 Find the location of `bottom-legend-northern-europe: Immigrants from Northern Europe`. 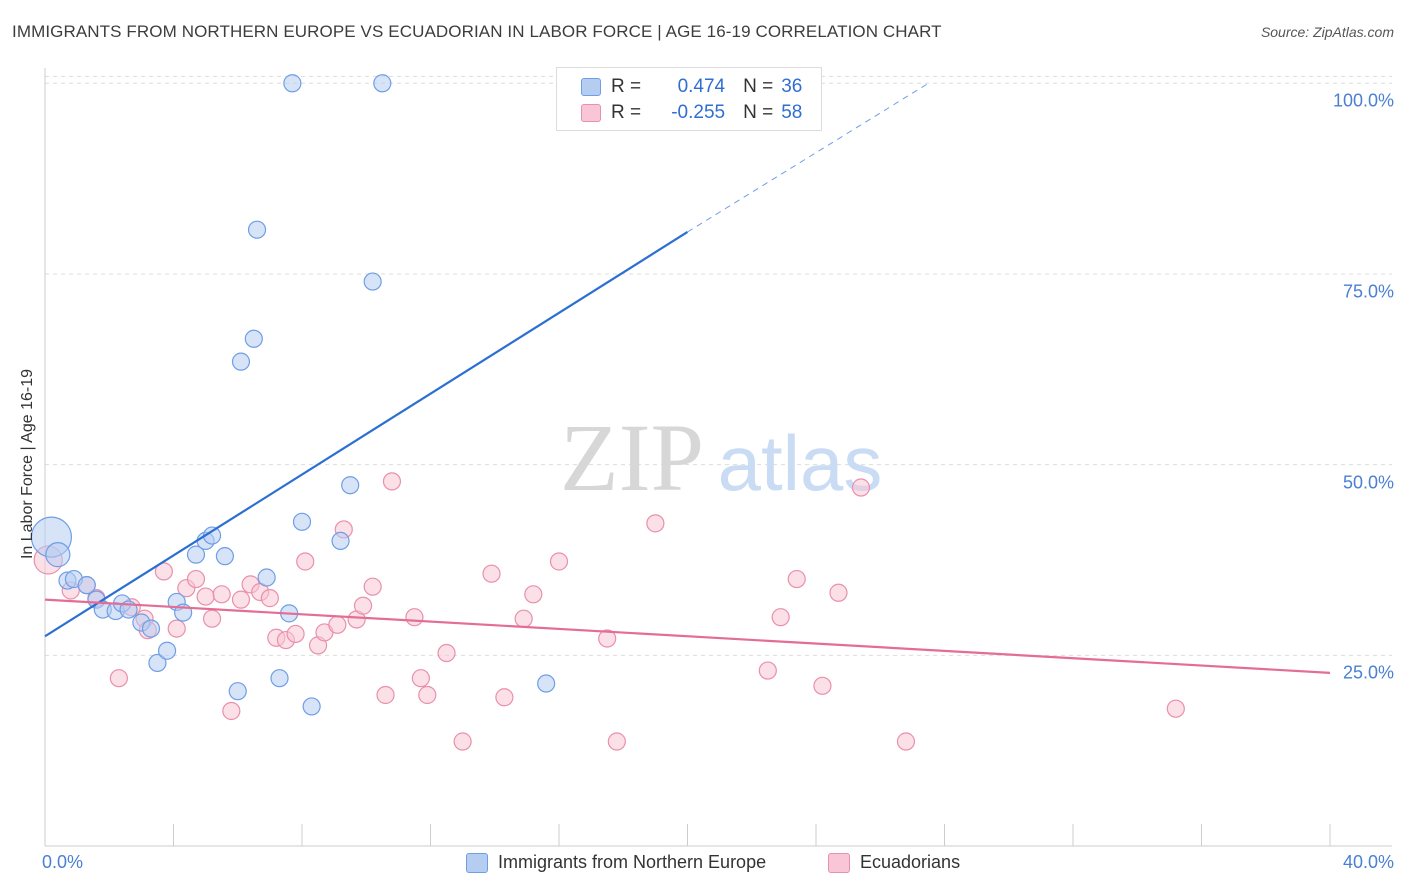

bottom-legend-northern-europe: Immigrants from Northern Europe is located at coordinates (616, 862).